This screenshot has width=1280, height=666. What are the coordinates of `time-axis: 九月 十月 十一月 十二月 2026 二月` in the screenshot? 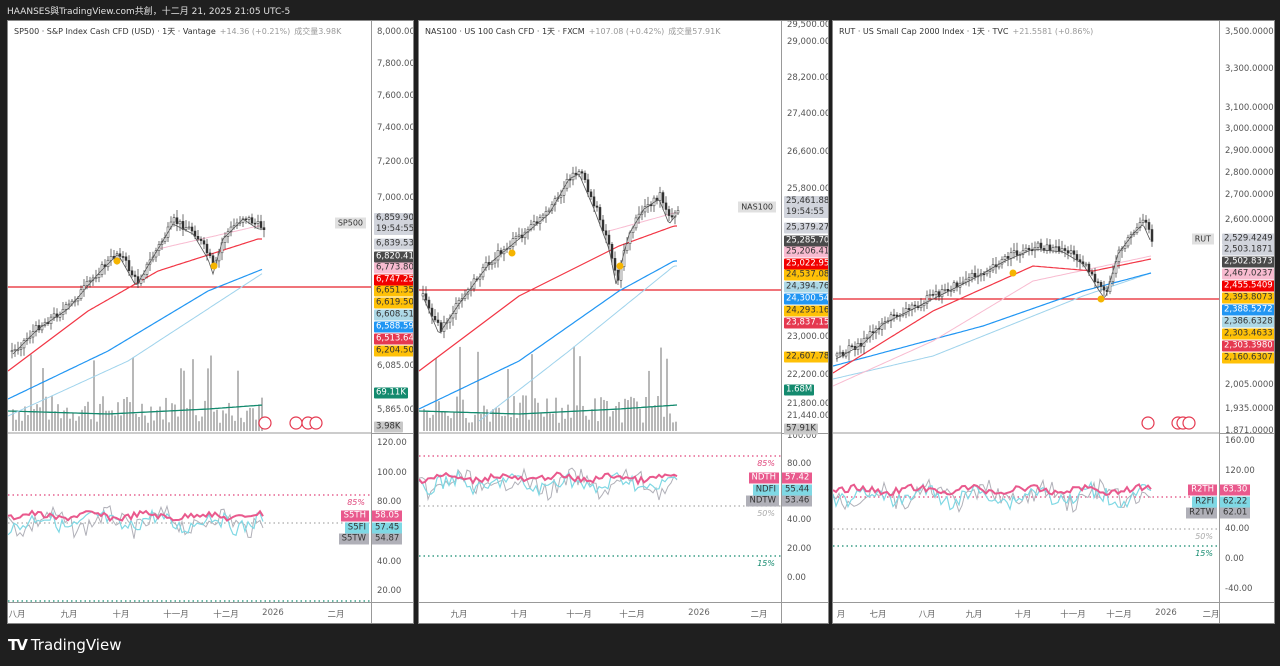 It's located at (623, 612).